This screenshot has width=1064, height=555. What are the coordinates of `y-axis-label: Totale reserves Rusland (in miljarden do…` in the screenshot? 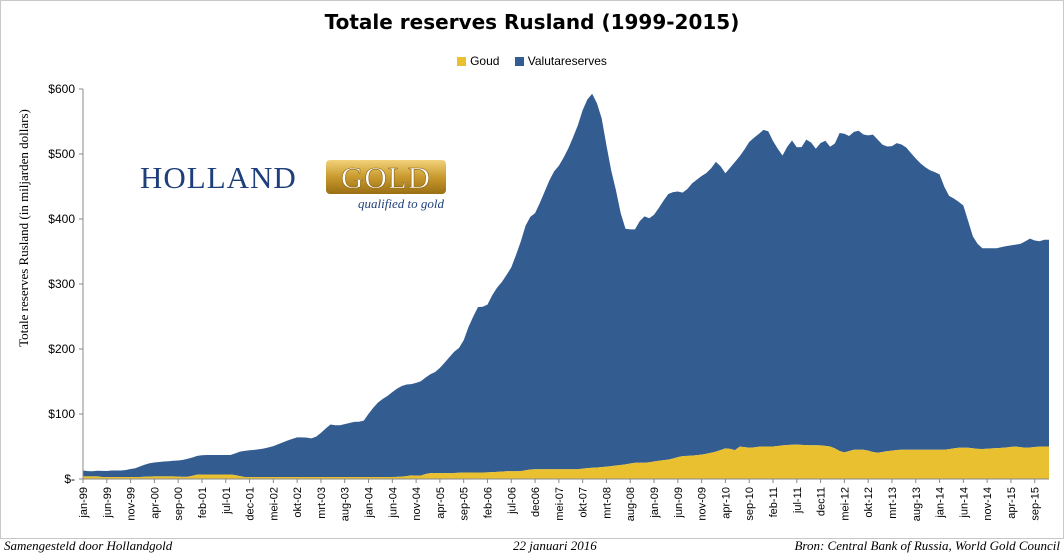 It's located at (23, 228).